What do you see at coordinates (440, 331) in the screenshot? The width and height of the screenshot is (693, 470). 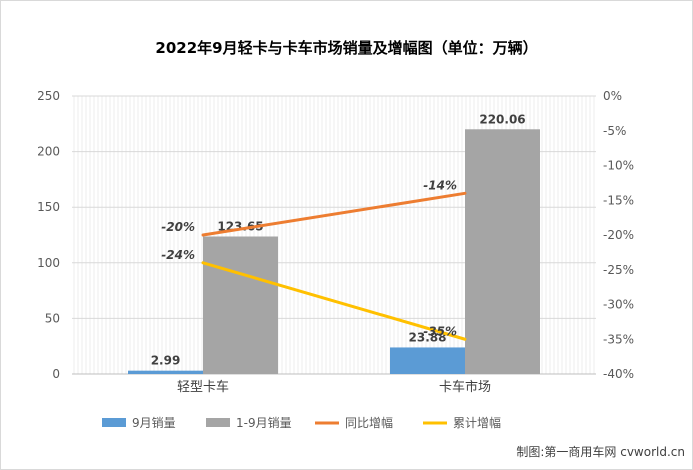 I see `line-data-label: -35%` at bounding box center [440, 331].